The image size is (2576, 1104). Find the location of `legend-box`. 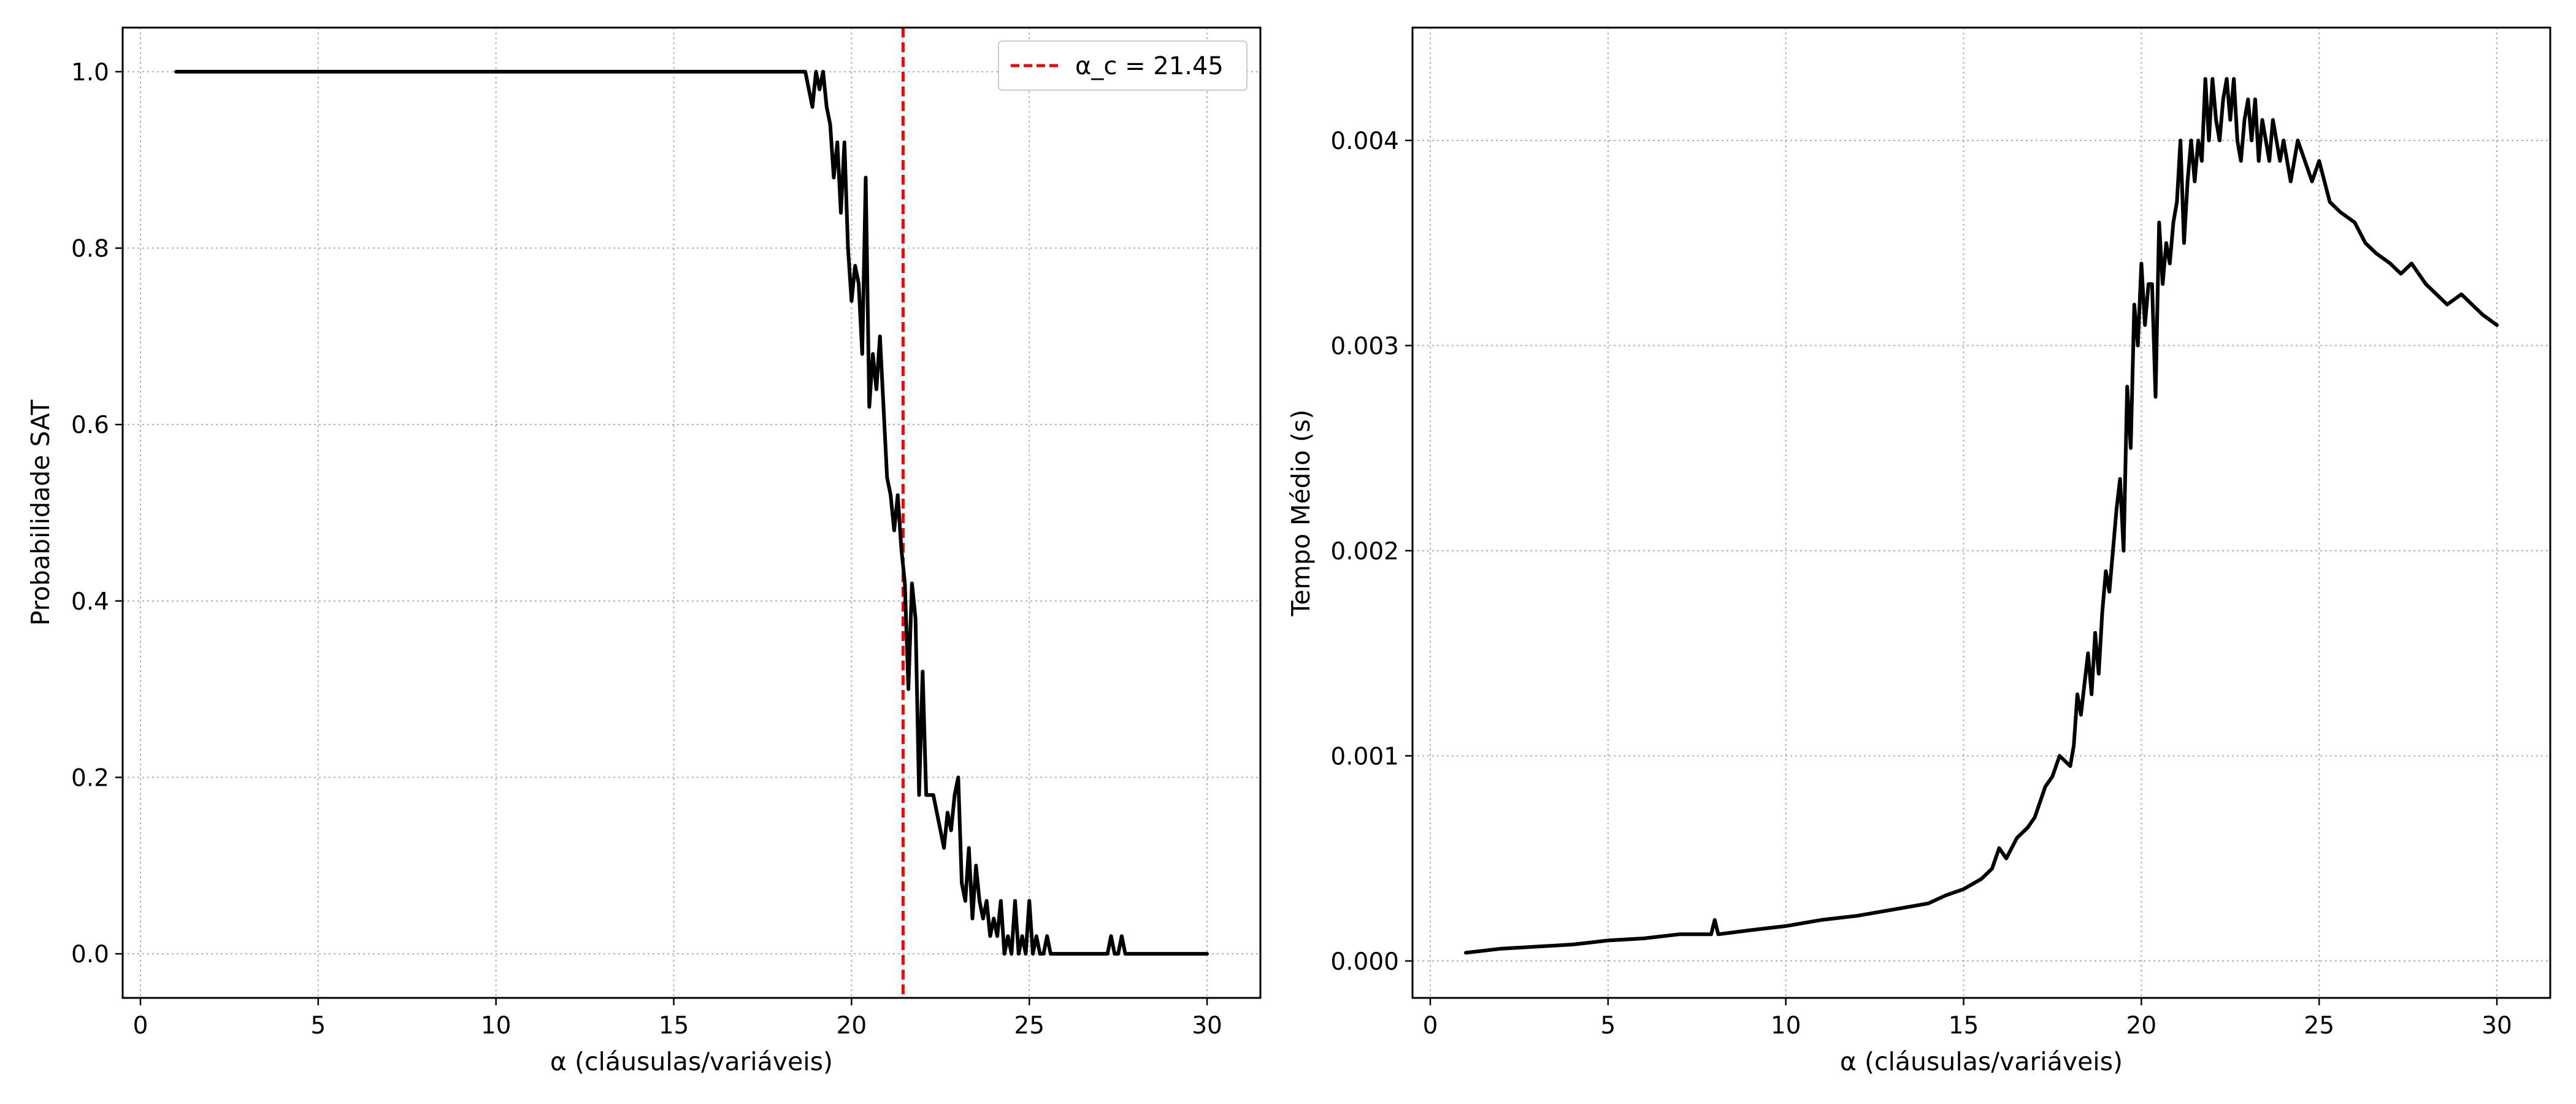

legend-box is located at coordinates (1123, 65).